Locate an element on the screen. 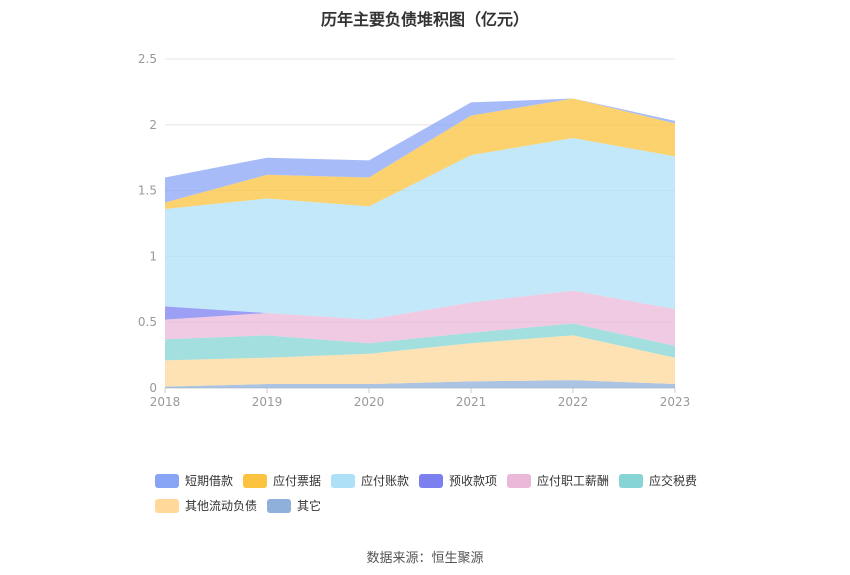 Image resolution: width=850 pixels, height=575 pixels. y-tick-label: 1 is located at coordinates (153, 256).